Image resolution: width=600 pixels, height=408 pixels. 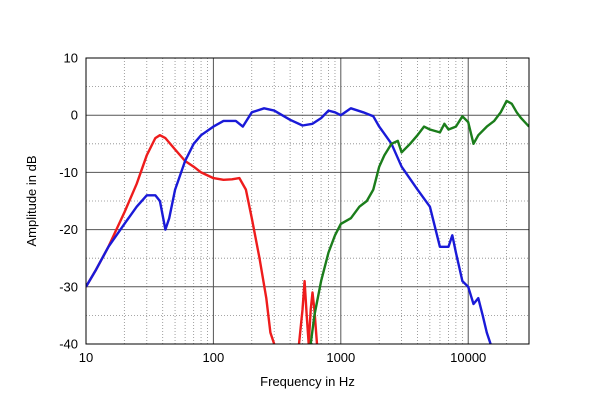 What do you see at coordinates (307, 381) in the screenshot?
I see `x-axis-label: Frequency in Hz` at bounding box center [307, 381].